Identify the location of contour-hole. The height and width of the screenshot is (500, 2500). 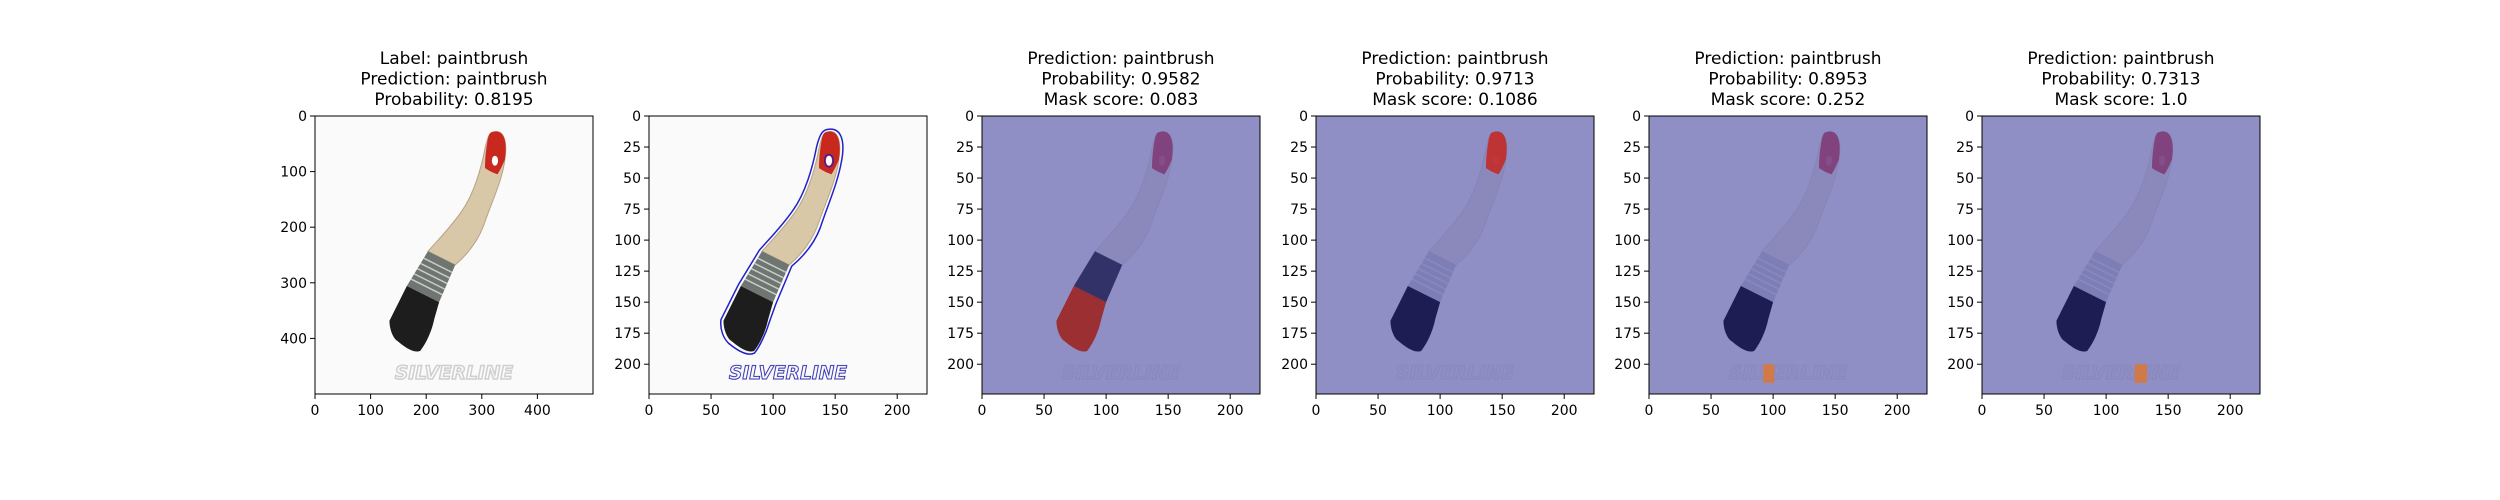
(828, 160).